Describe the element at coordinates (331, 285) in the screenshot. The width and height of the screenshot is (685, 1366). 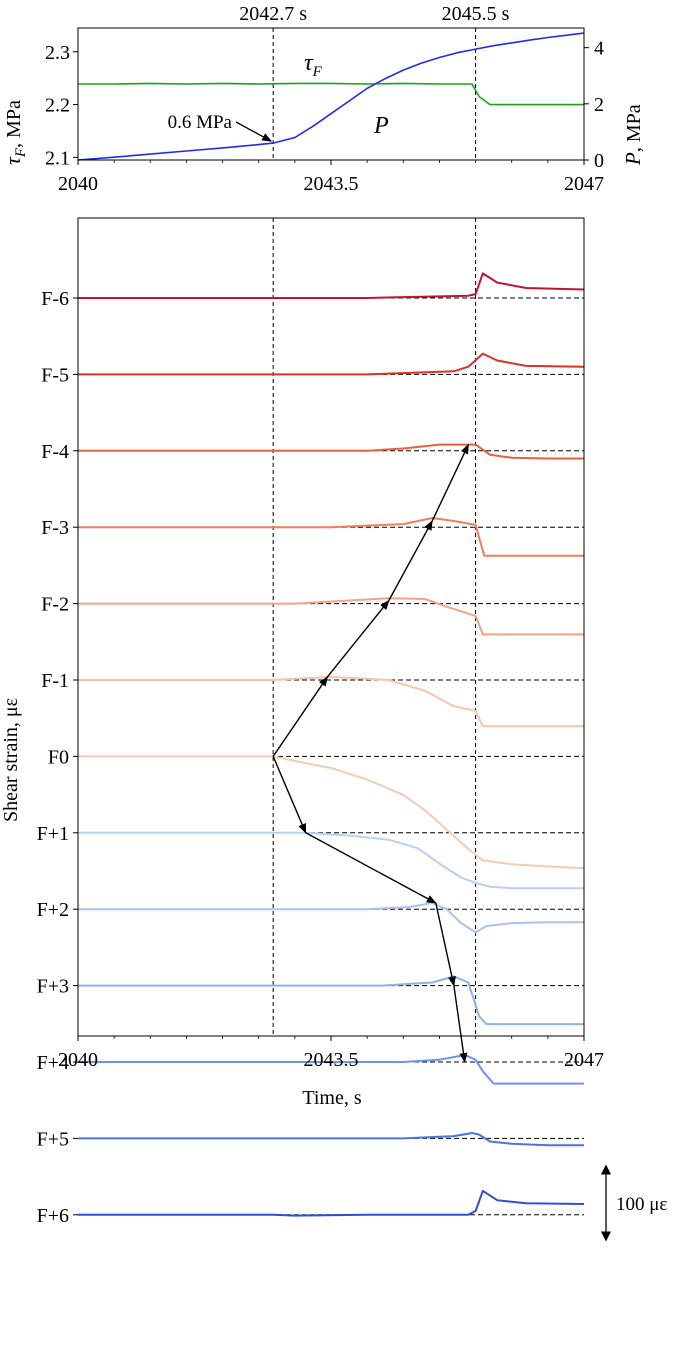
I see `strain-series-fm6` at that location.